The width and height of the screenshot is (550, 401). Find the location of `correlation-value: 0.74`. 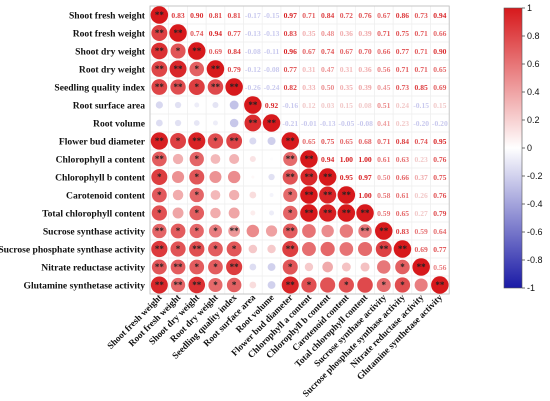

correlation-value: 0.74 is located at coordinates (196, 33).